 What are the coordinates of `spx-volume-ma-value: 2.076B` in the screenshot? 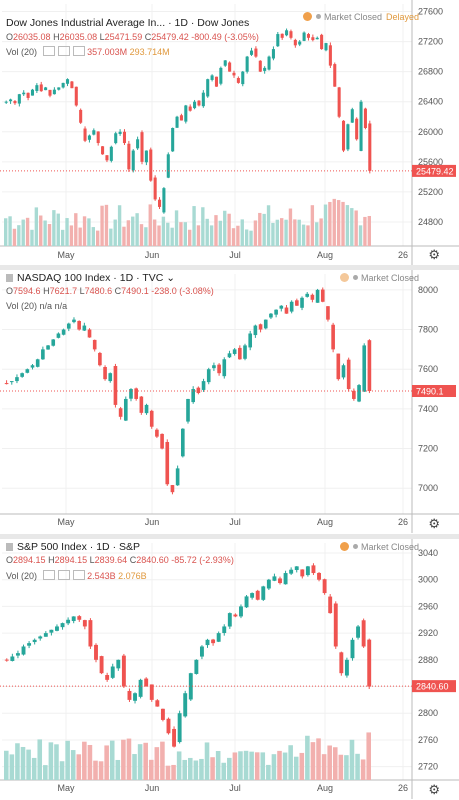 It's located at (132, 576).